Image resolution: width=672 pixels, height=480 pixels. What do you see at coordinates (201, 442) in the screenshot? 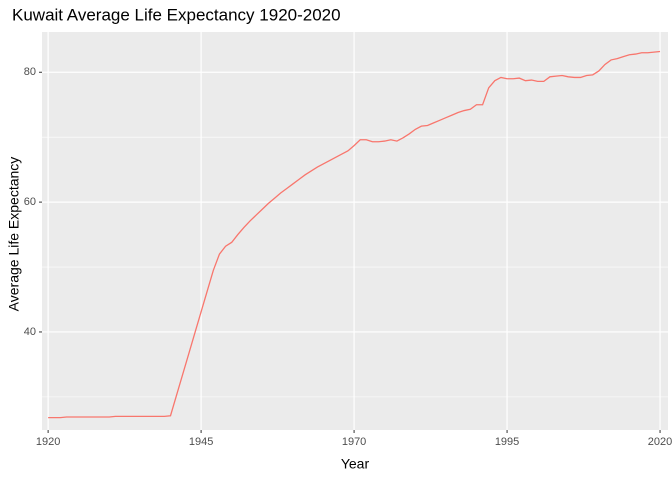
I see `x-tick-label: 1945` at bounding box center [201, 442].